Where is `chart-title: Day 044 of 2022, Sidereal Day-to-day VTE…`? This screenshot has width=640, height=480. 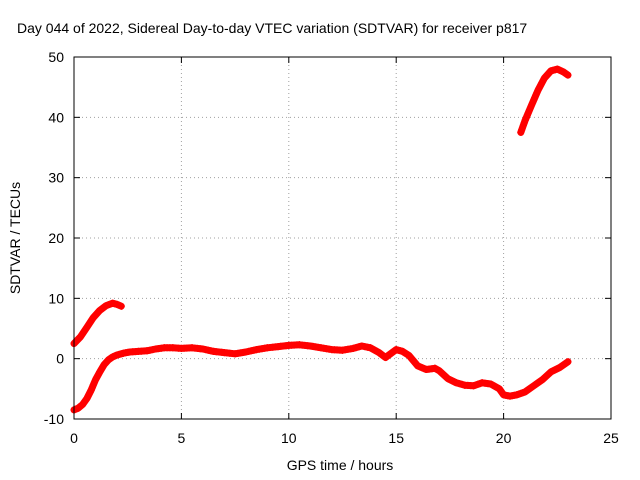 chart-title: Day 044 of 2022, Sidereal Day-to-day VTE… is located at coordinates (272, 28).